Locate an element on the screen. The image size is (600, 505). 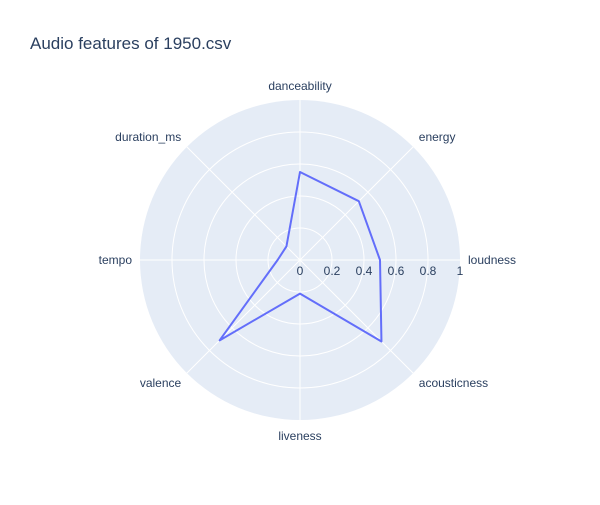
radial-tick-labels: 0 0.2 0.4 0.6 0.8 1 is located at coordinates (380, 271).